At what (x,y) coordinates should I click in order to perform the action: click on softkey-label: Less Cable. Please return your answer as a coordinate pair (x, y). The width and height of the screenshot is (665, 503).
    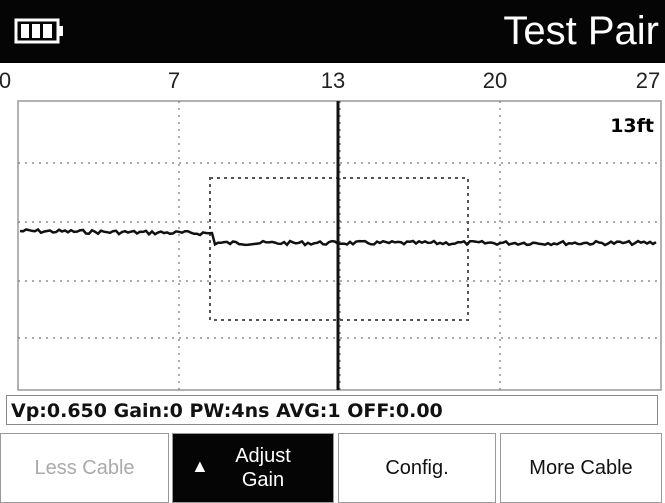
    Looking at the image, I should click on (84, 467).